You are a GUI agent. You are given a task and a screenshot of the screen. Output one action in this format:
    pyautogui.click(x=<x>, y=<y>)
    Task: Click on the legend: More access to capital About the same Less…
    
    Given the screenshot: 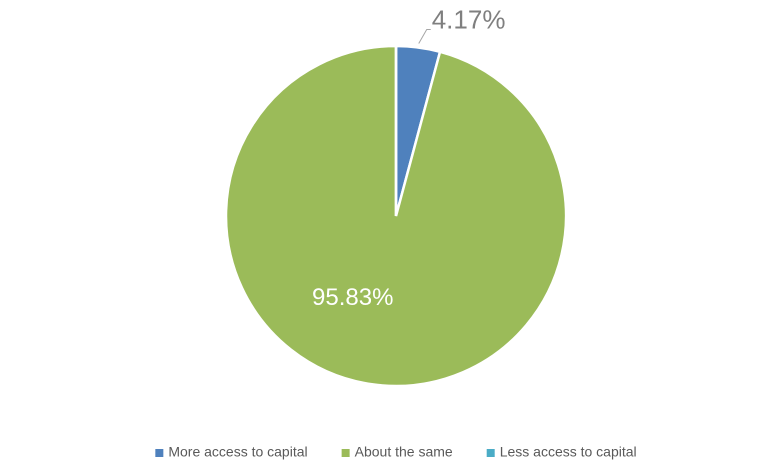 What is the action you would take?
    pyautogui.click(x=396, y=452)
    